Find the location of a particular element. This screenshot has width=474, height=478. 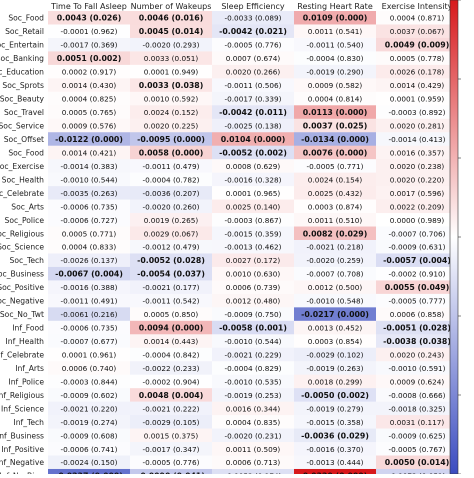

cell-value-label: -0.0026 (0.137) is located at coordinates (88, 260).